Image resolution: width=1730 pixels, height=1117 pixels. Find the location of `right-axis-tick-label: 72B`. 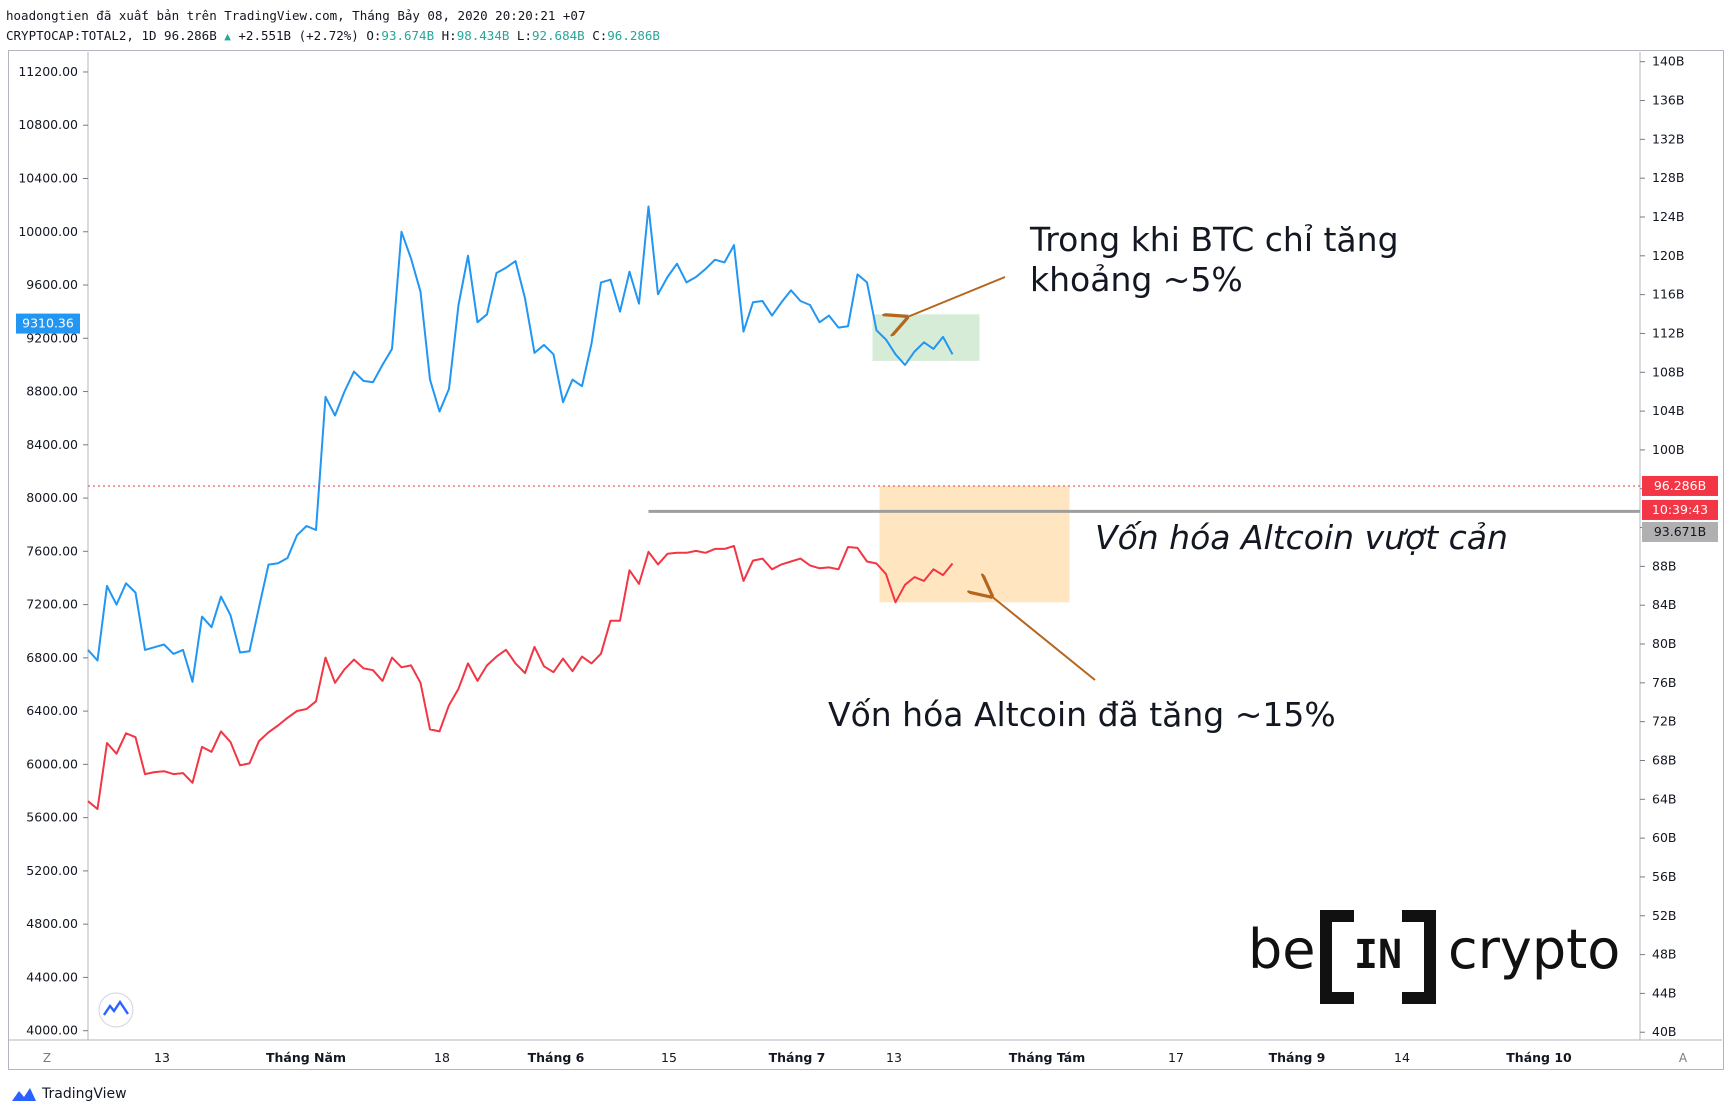

right-axis-tick-label: 72B is located at coordinates (1664, 721).